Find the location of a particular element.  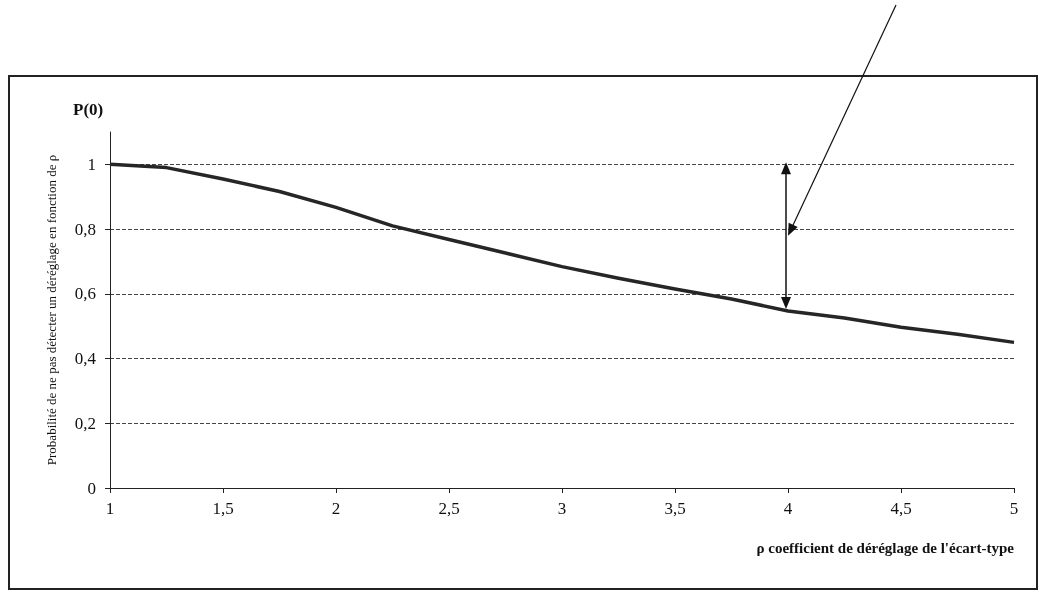

x-tick-label: 1 is located at coordinates (110, 508).